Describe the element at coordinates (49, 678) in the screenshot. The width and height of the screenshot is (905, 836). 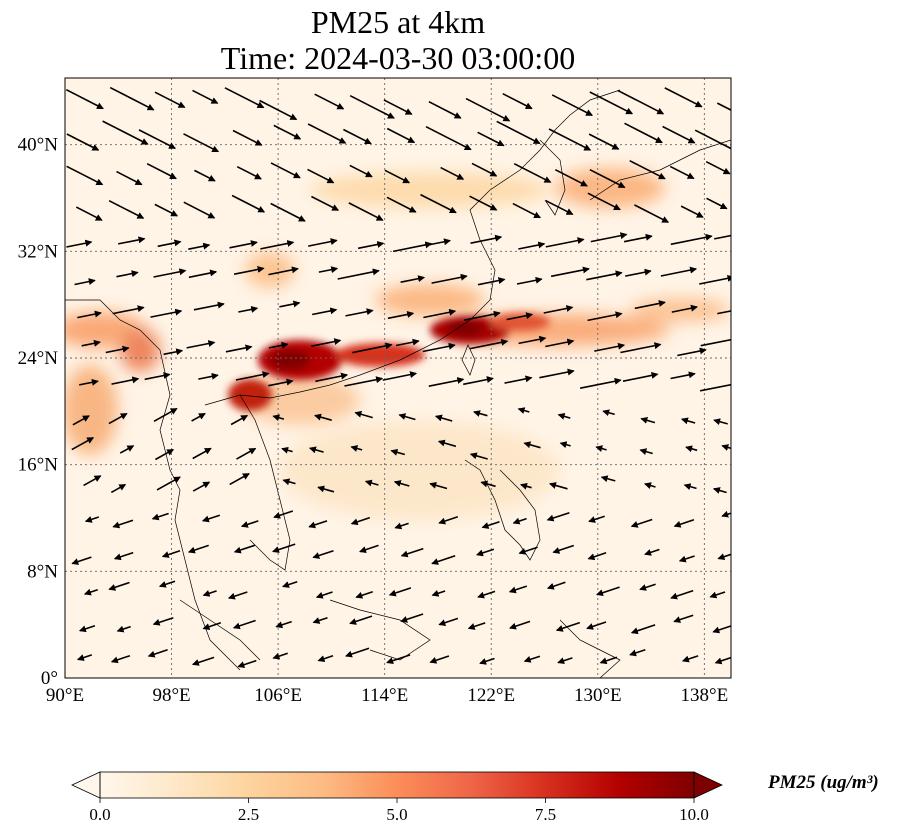
I see `y-tick-label: 0°` at that location.